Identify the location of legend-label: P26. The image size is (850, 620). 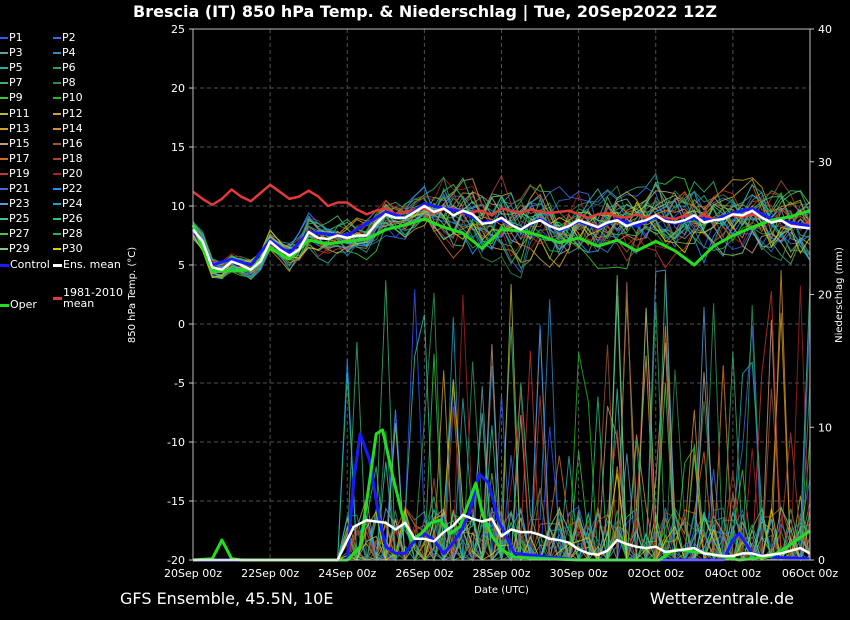
(72, 219).